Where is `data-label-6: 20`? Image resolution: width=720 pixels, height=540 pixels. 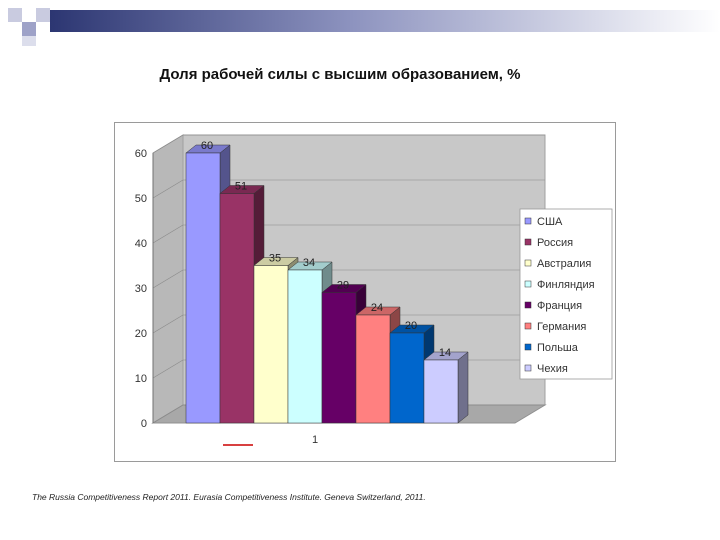 data-label-6: 20 is located at coordinates (411, 326).